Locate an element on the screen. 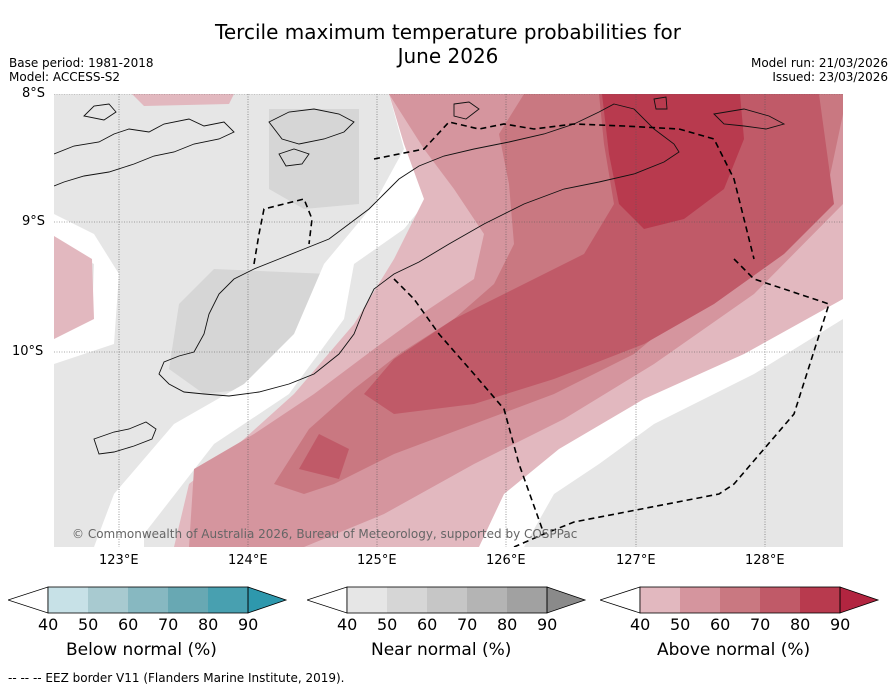  colorbar-below-normal-right-extension is located at coordinates (267, 600).